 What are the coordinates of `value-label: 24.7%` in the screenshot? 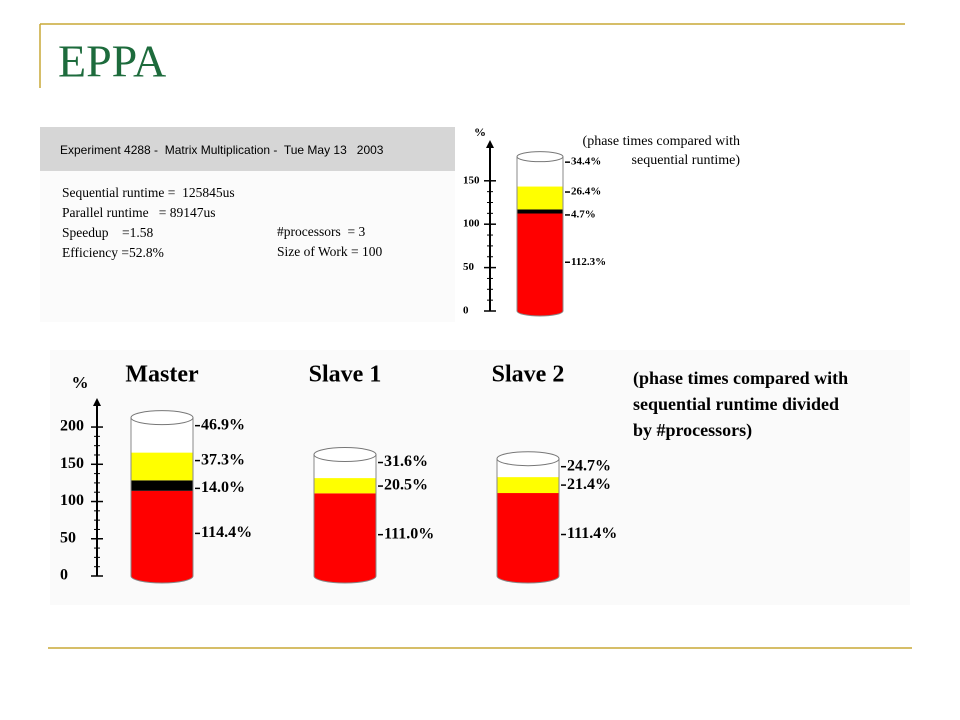 It's located at (589, 465).